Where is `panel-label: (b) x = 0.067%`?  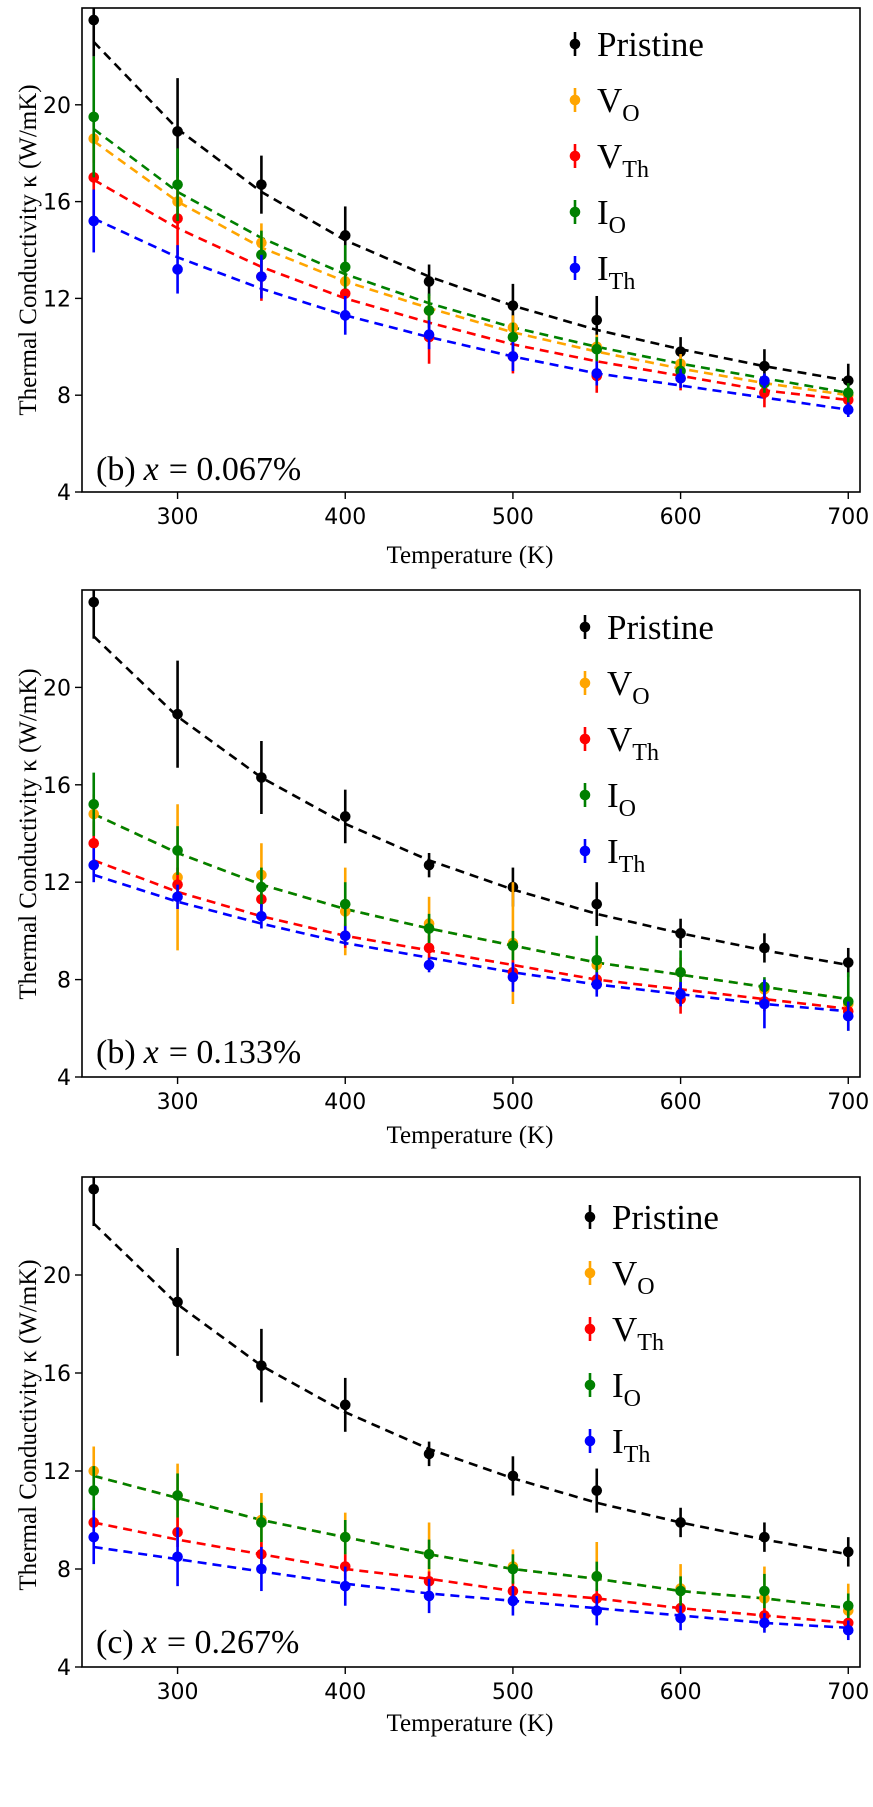 panel-label: (b) x = 0.067% is located at coordinates (198, 469).